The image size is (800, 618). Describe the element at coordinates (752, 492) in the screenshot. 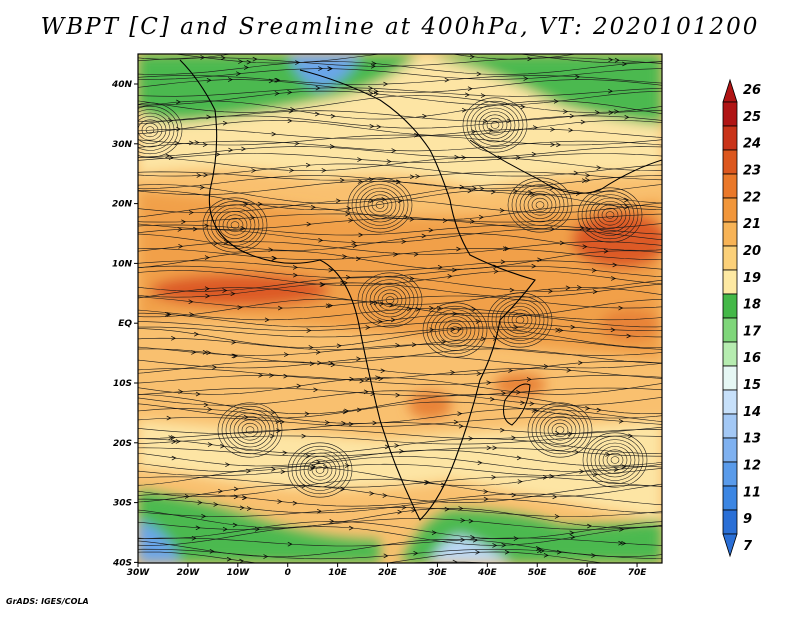

I see `colorbar-label: 11` at that location.